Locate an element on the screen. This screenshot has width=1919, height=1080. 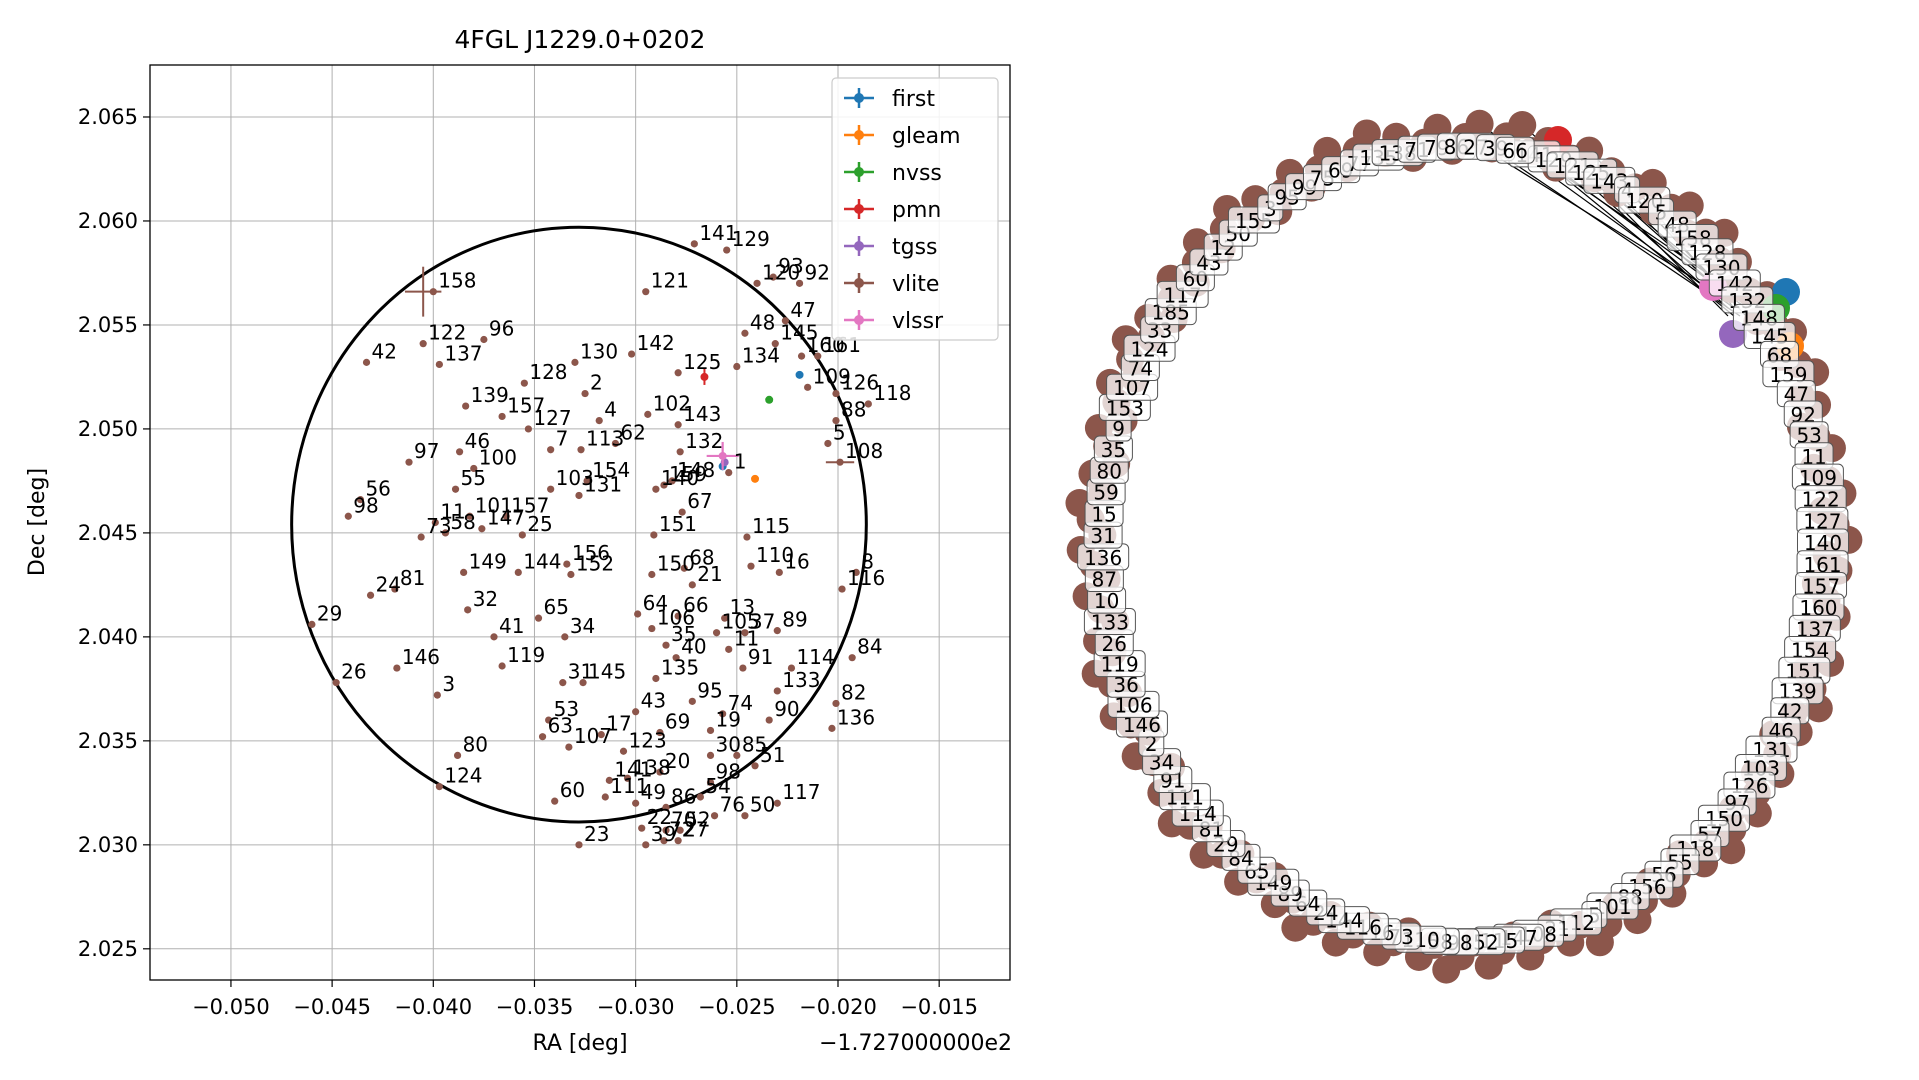
source-label: 19 is located at coordinates (728, 719).